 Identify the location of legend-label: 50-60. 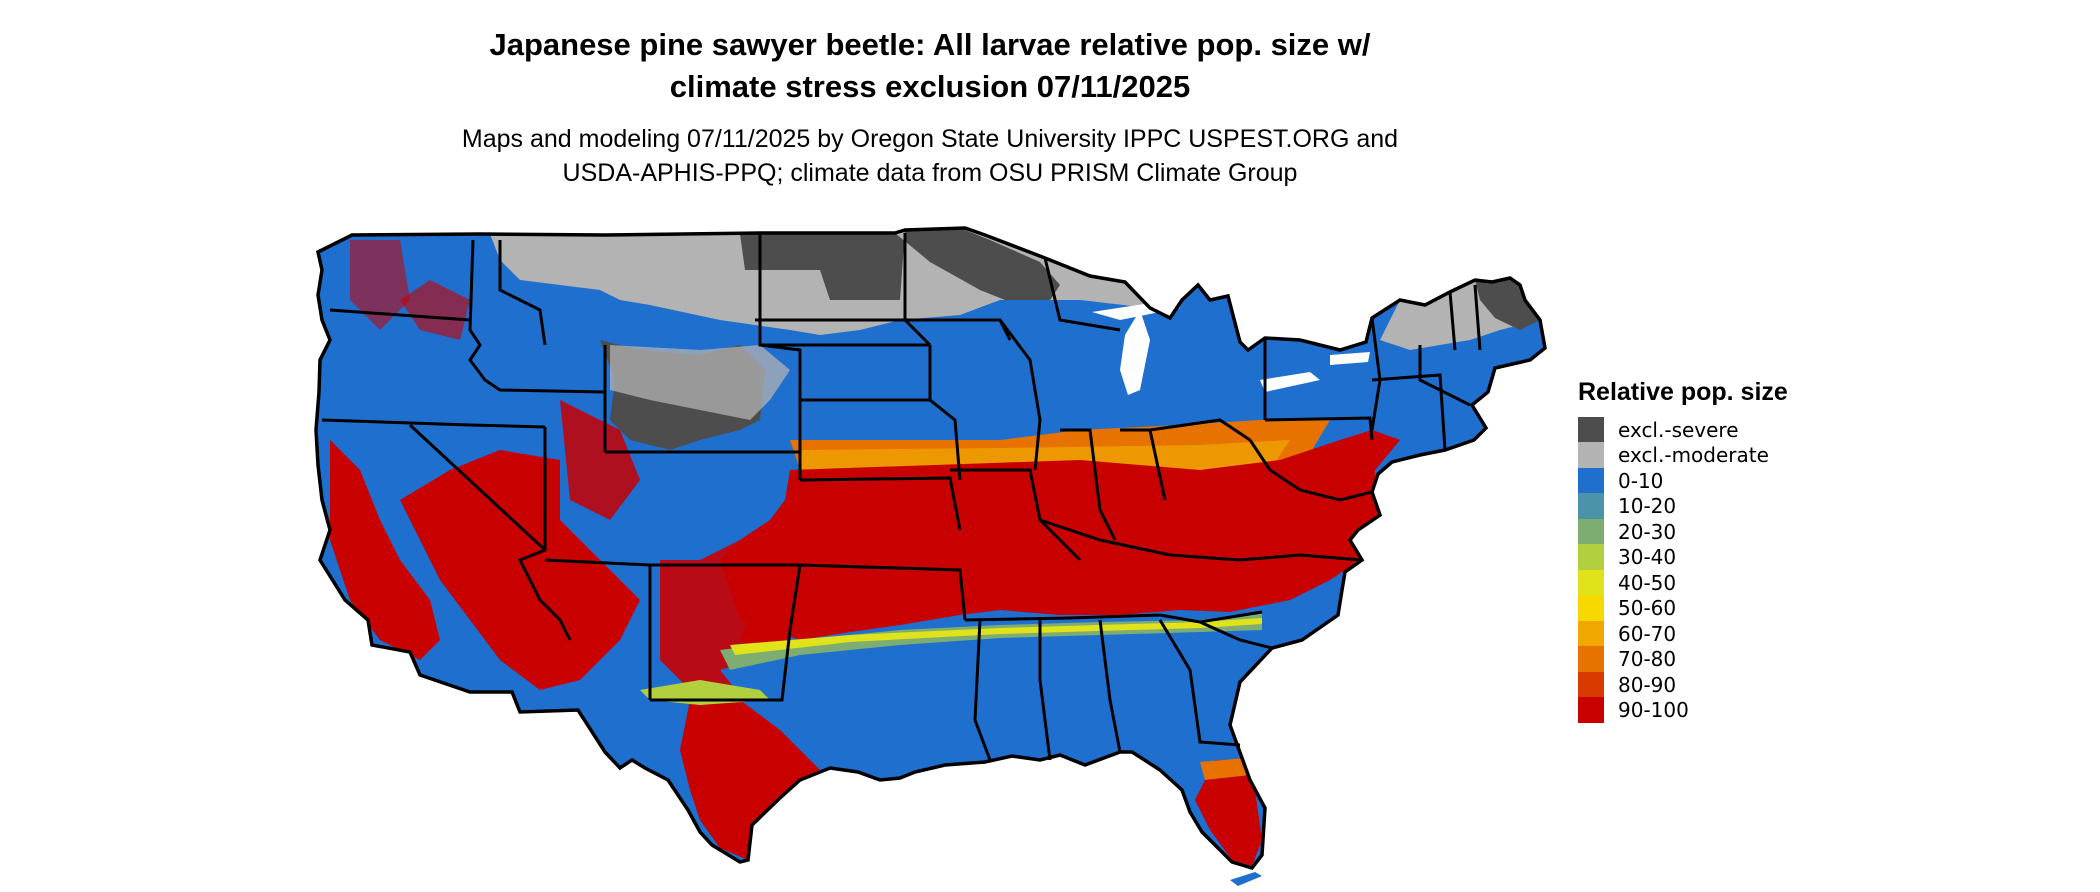
(1647, 608).